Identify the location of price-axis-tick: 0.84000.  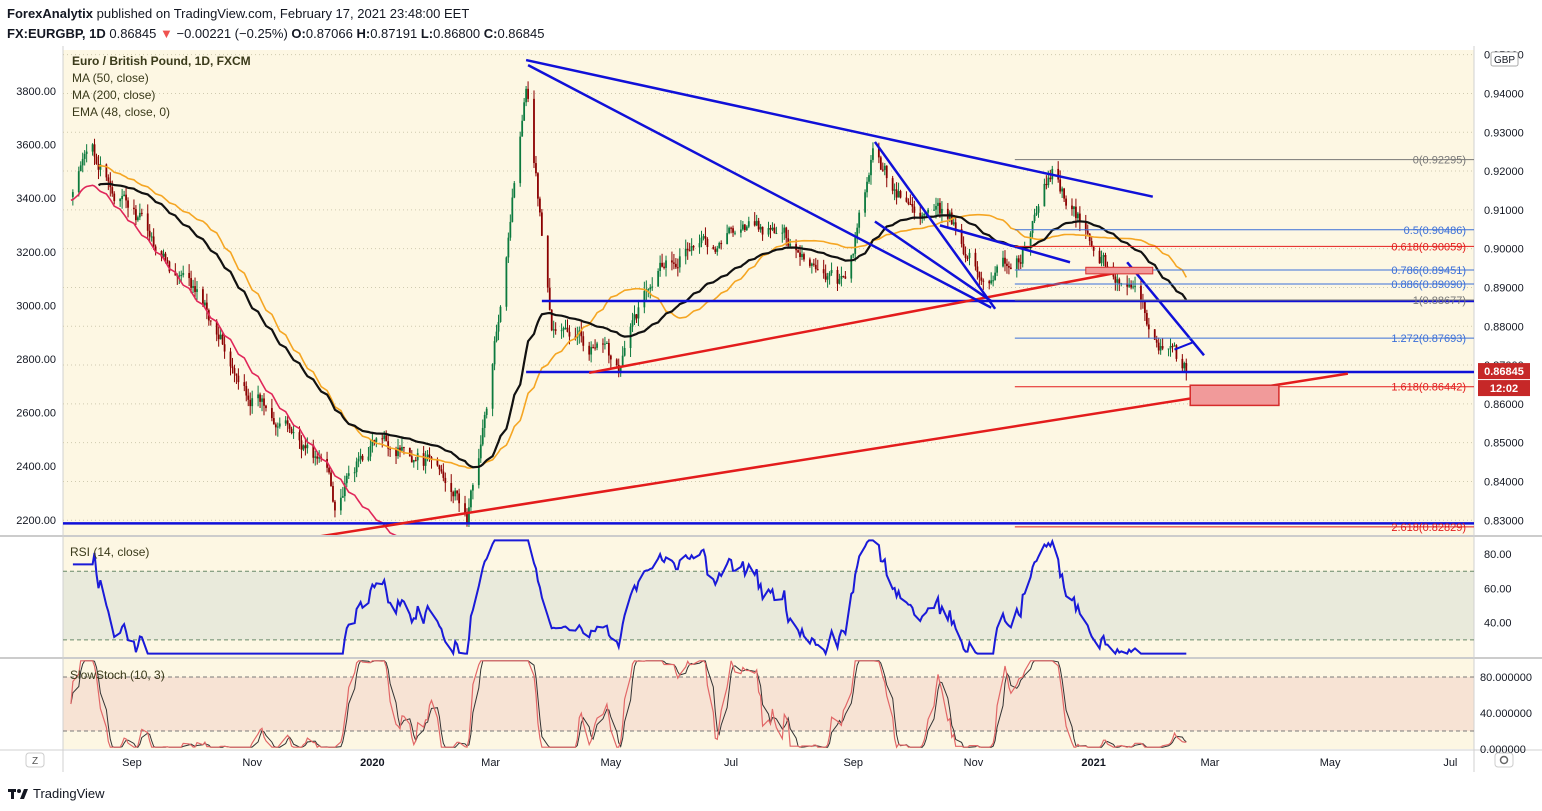
(1504, 482).